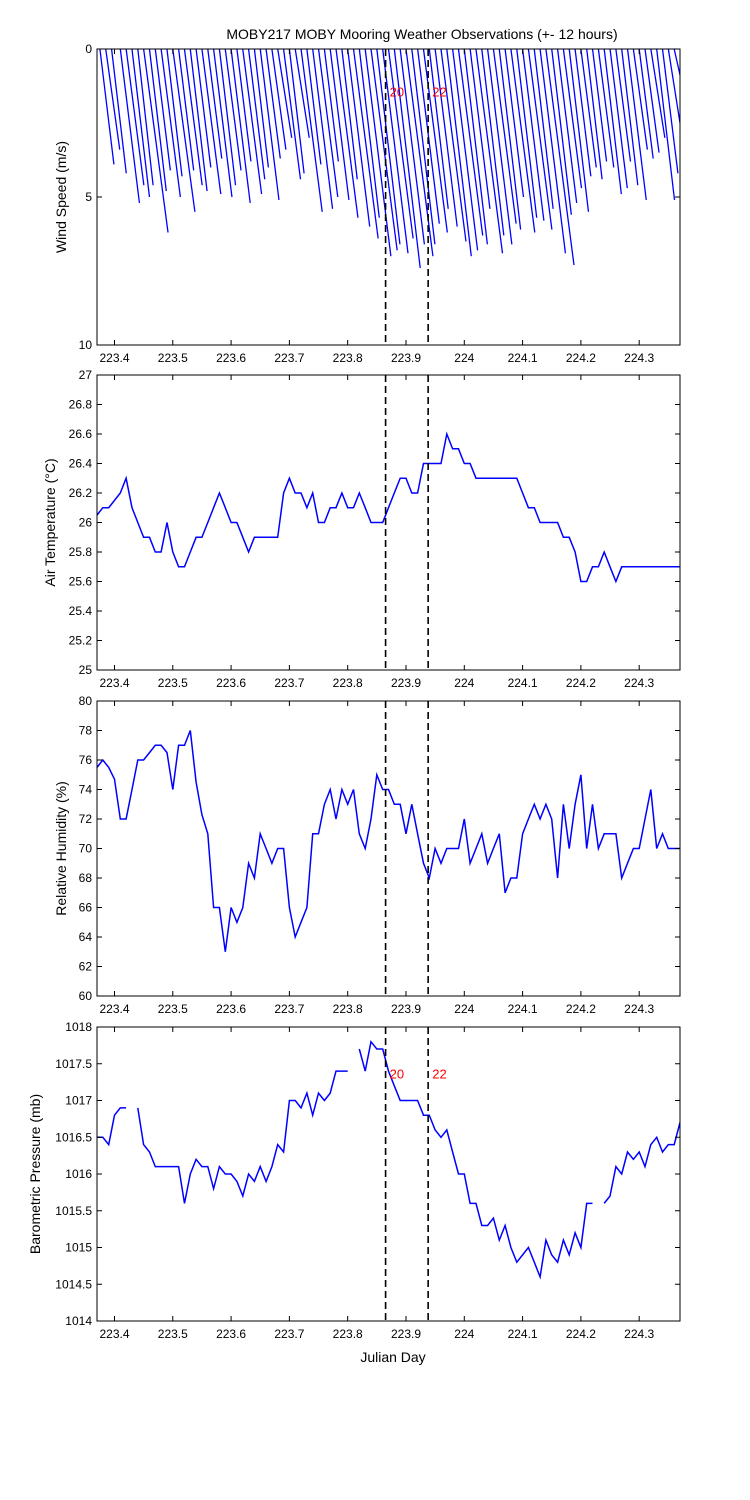 The image size is (750, 1500). What do you see at coordinates (173, 1009) in the screenshot?
I see `humidity-x-tick-label: 223.5` at bounding box center [173, 1009].